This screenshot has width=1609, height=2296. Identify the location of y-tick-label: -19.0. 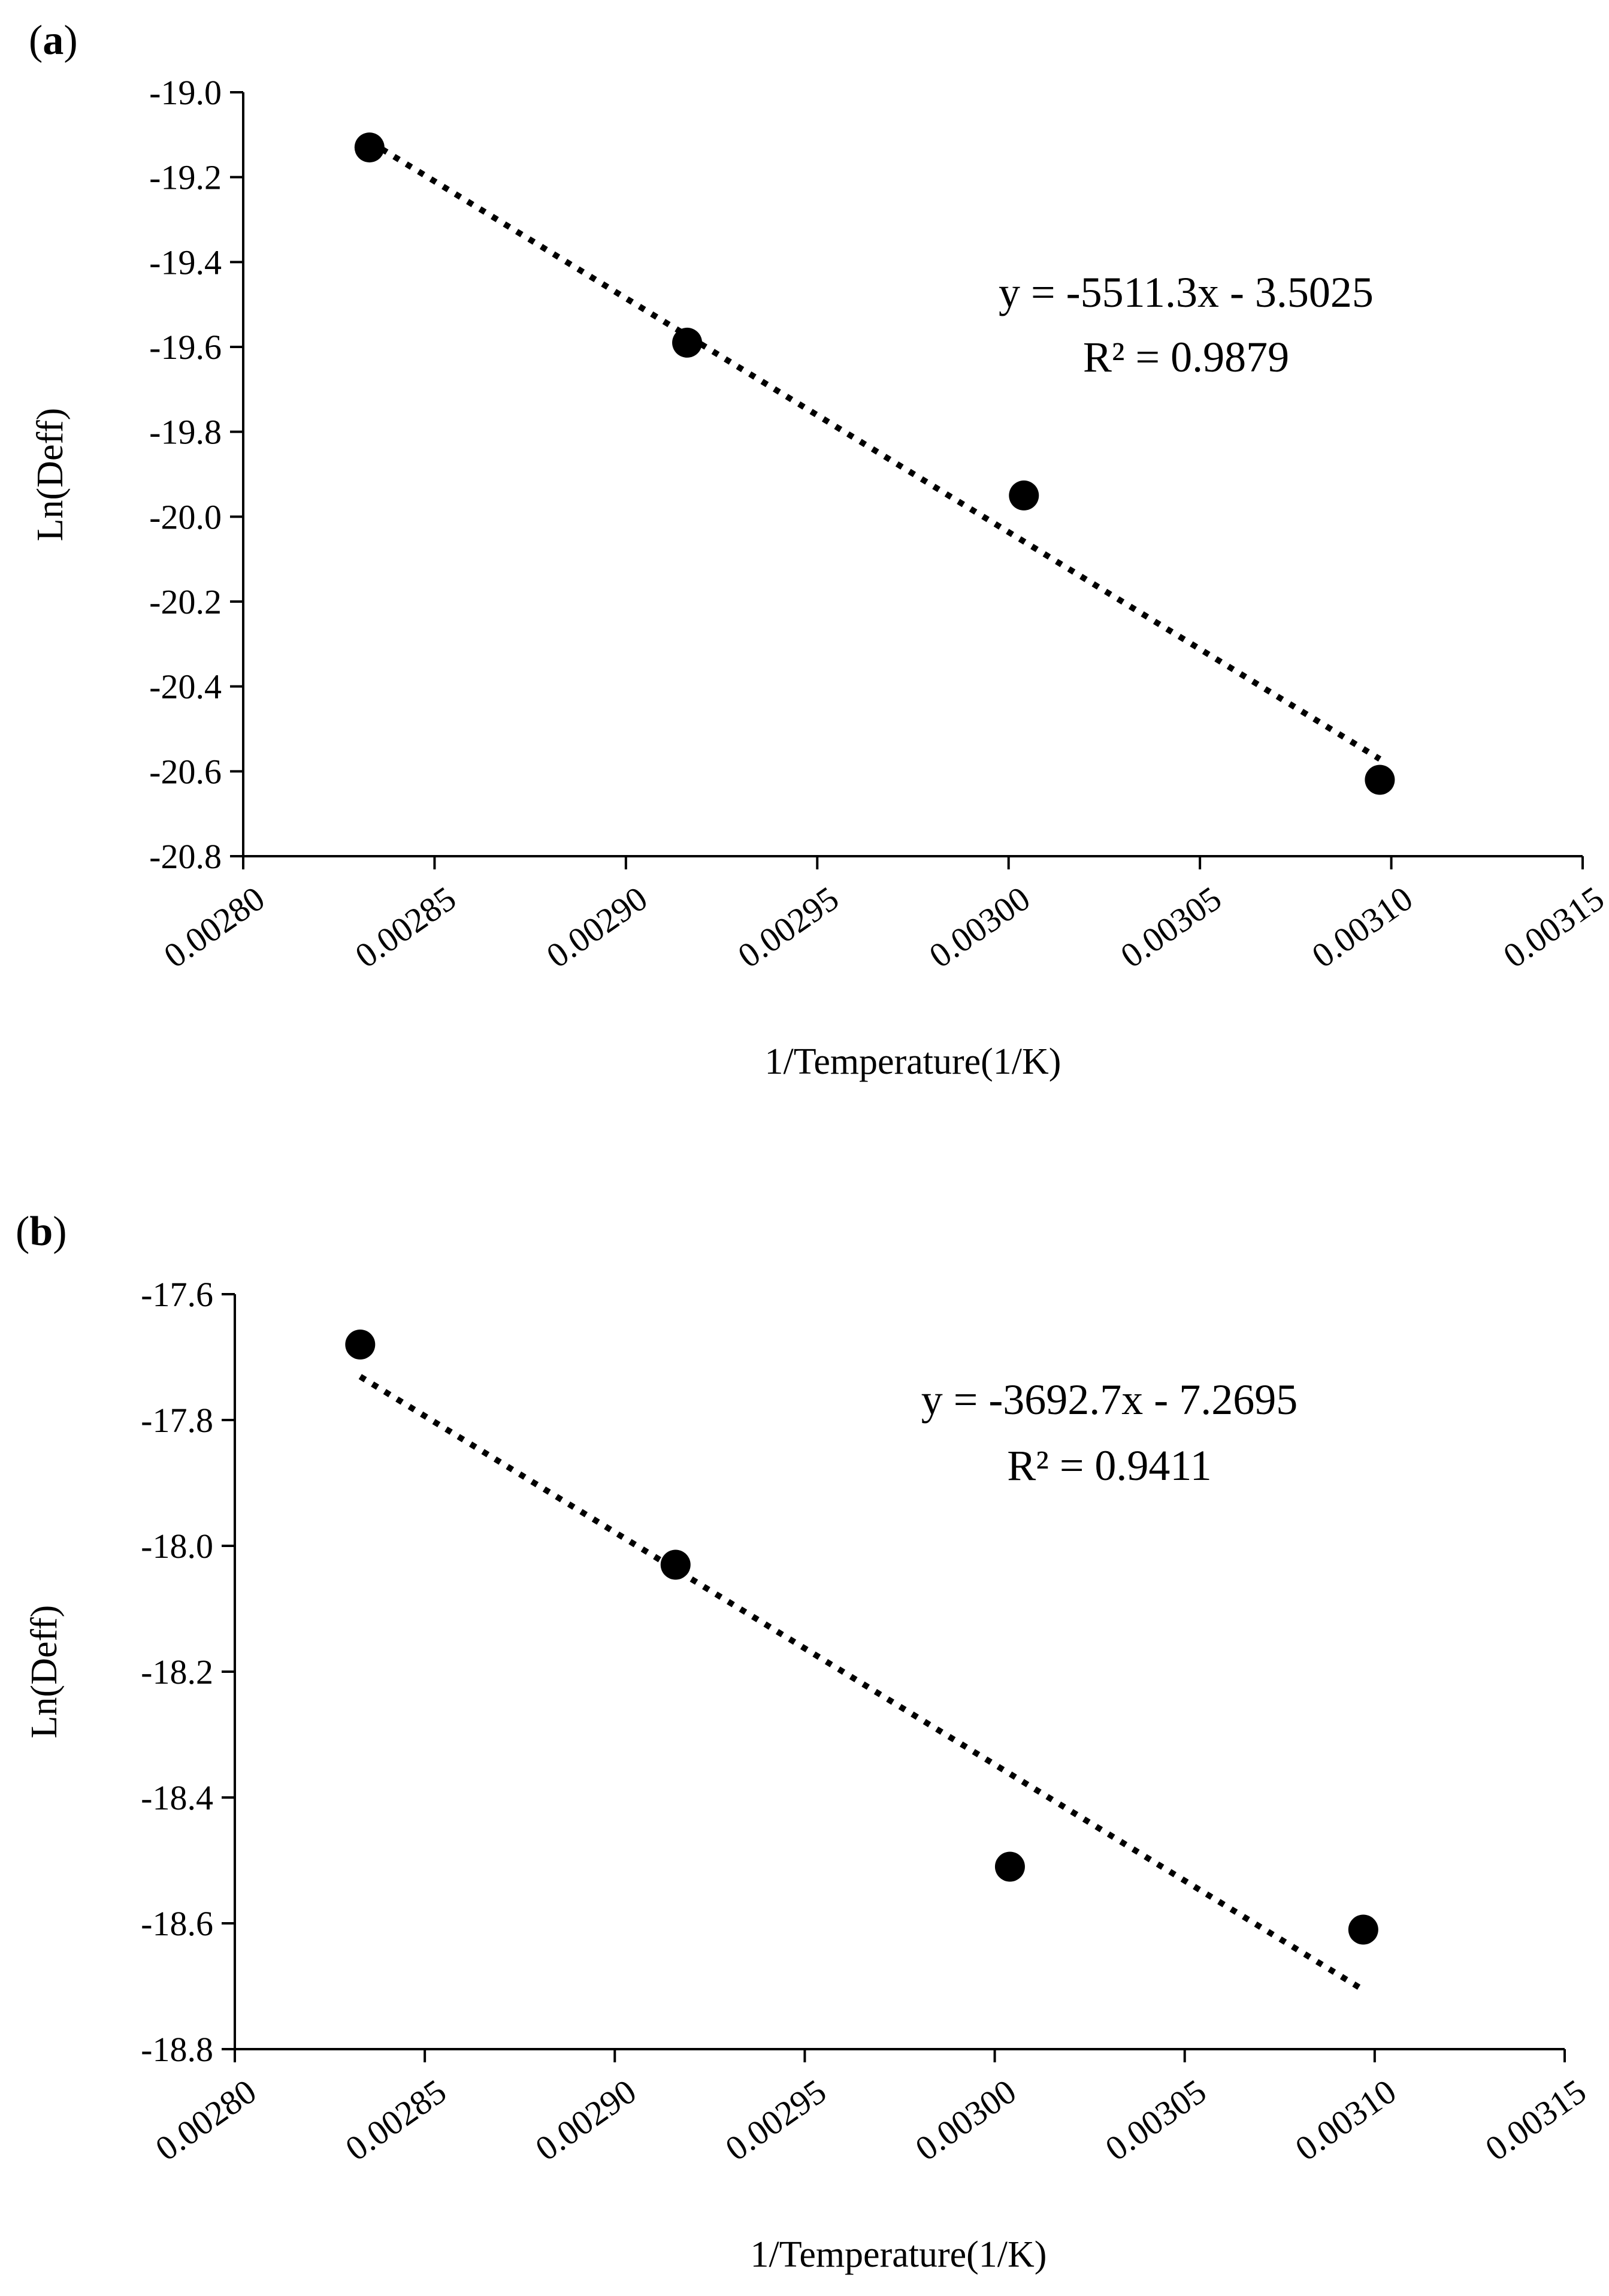
(185, 92).